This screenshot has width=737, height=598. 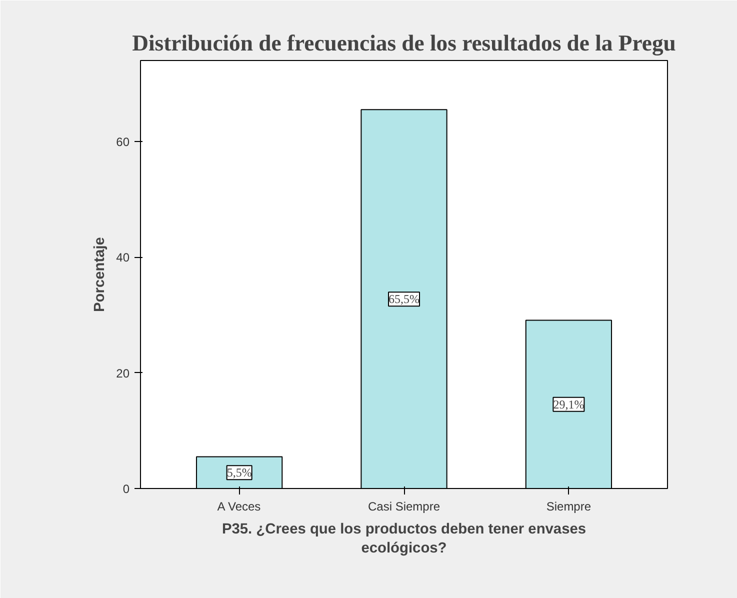 I want to click on x-tick-label: A Veces, so click(x=239, y=507).